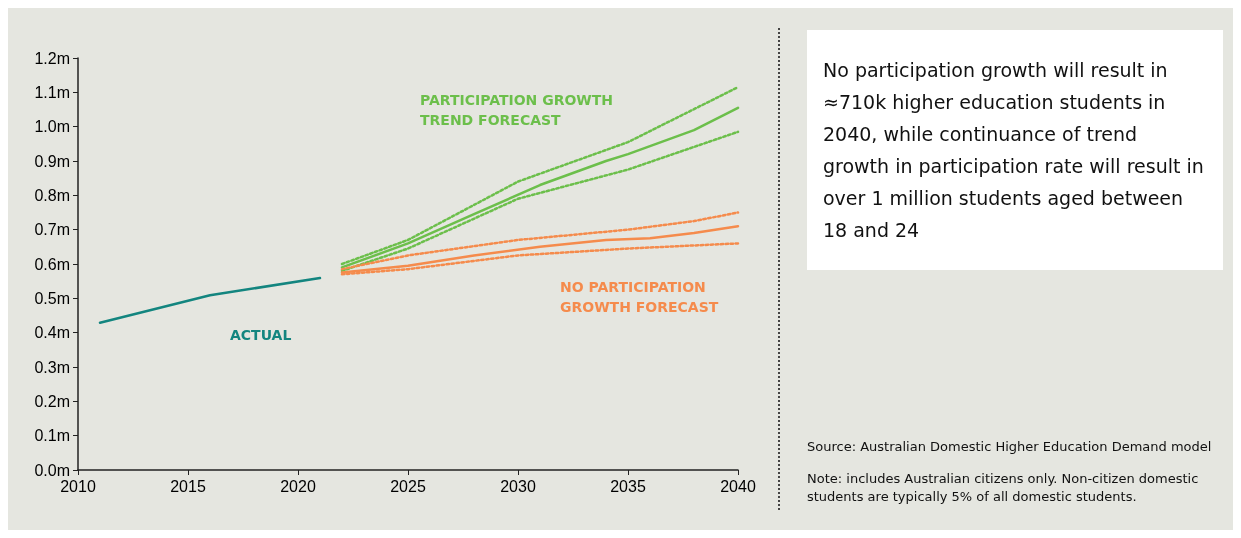  I want to click on x-tick-label: 2015, so click(188, 486).